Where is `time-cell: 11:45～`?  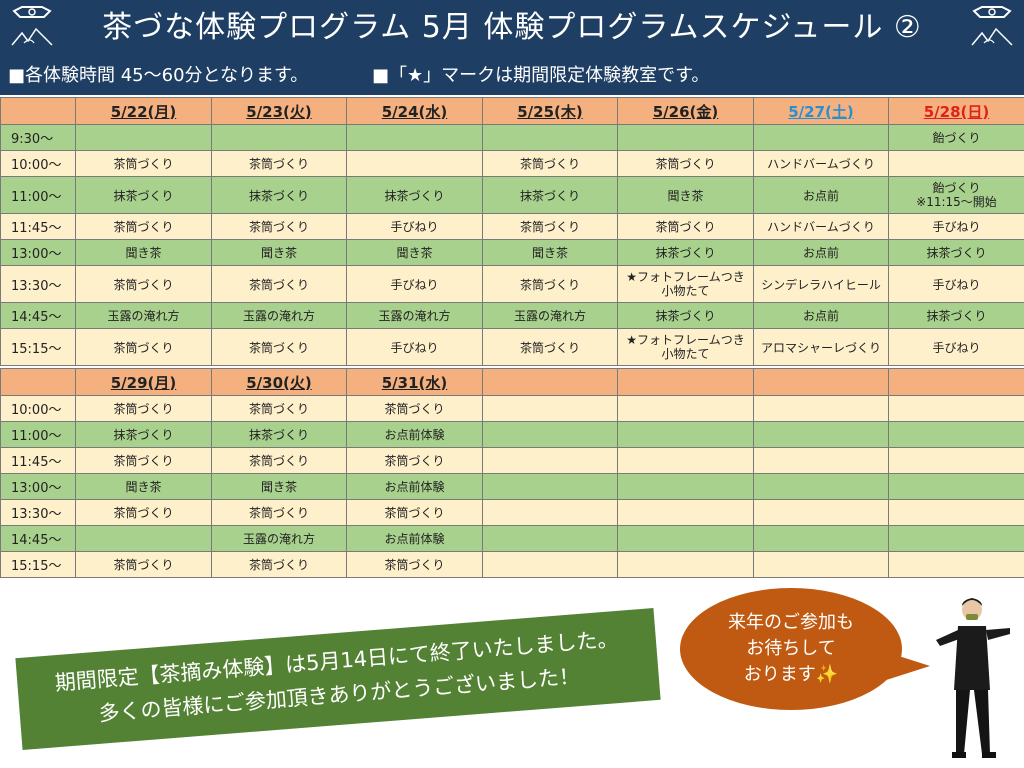 time-cell: 11:45～ is located at coordinates (38, 226).